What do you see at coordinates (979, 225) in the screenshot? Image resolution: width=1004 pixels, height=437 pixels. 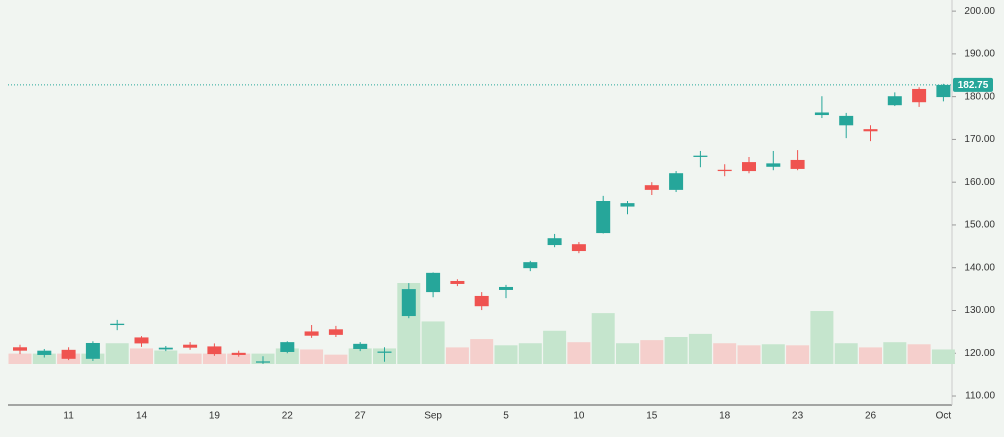 I see `y-tick-label: 150.00` at bounding box center [979, 225].